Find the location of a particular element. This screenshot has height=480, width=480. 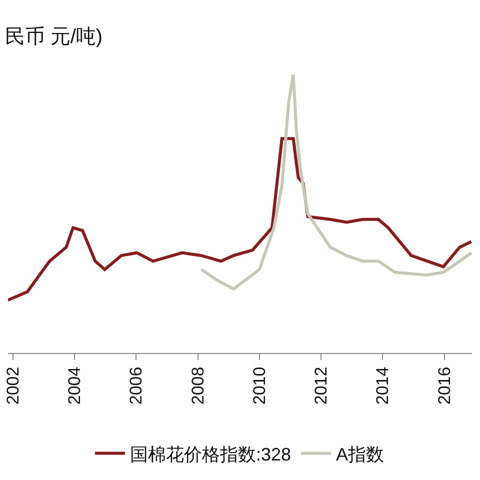

x-tick-label: 2008 is located at coordinates (198, 385).